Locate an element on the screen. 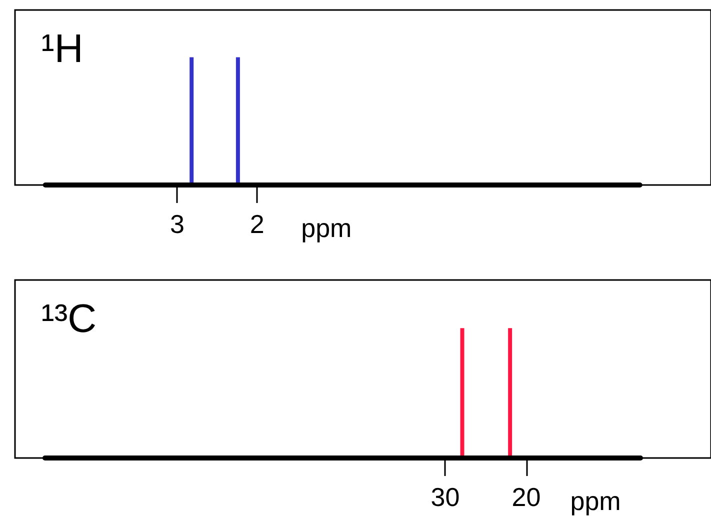 This screenshot has height=523, width=711. x-tick-label: 3 is located at coordinates (177, 224).